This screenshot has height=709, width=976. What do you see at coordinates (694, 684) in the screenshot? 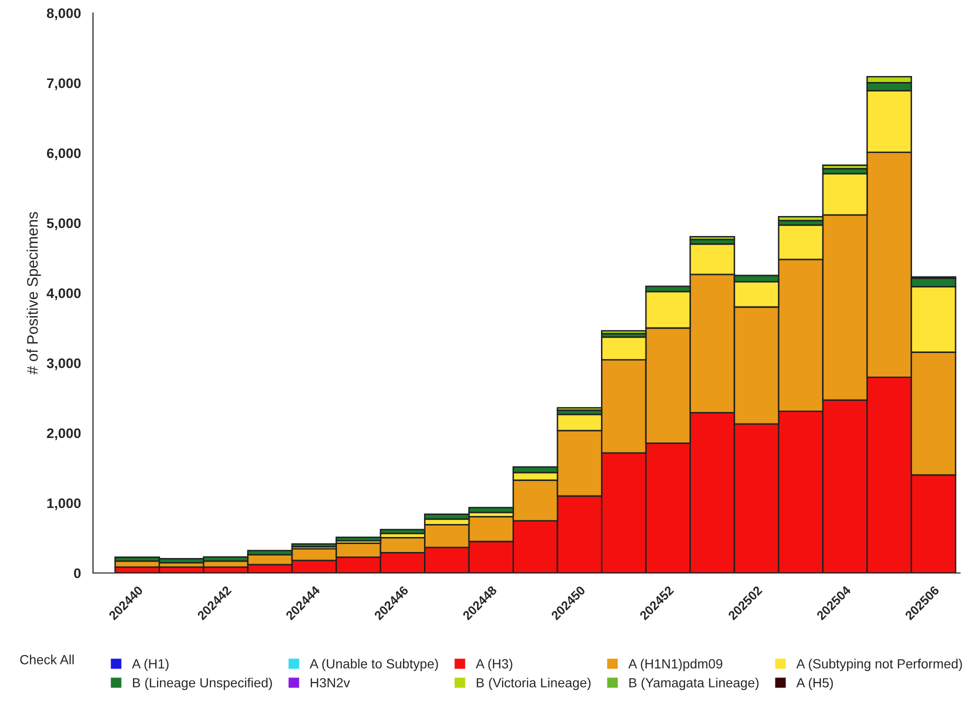
I see `legend-label: B (Yamagata Lineage)` at bounding box center [694, 684].